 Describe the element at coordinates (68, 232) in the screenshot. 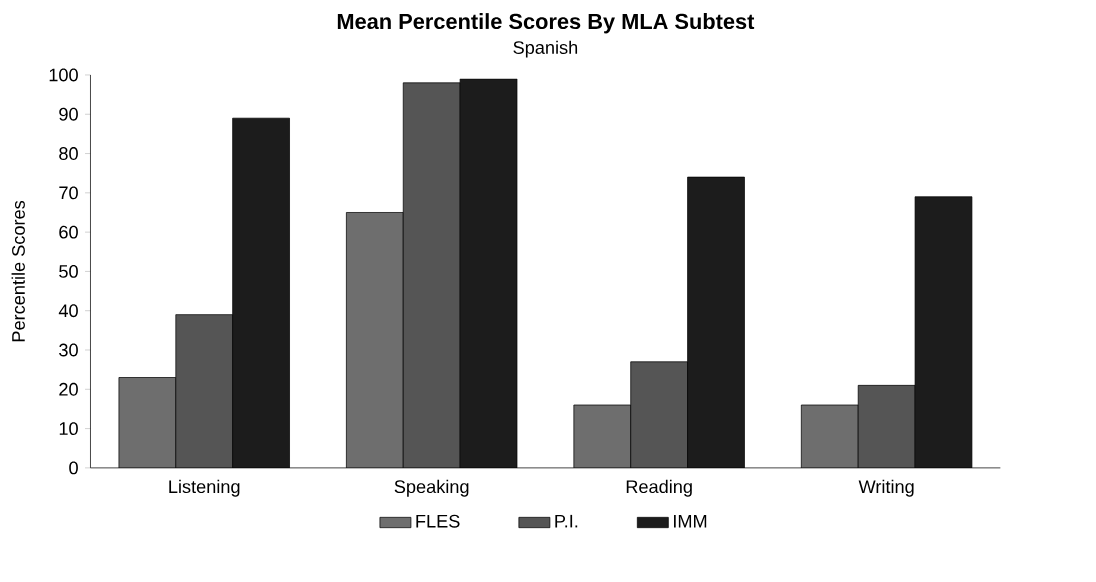

I see `y-tick-label: 60` at that location.